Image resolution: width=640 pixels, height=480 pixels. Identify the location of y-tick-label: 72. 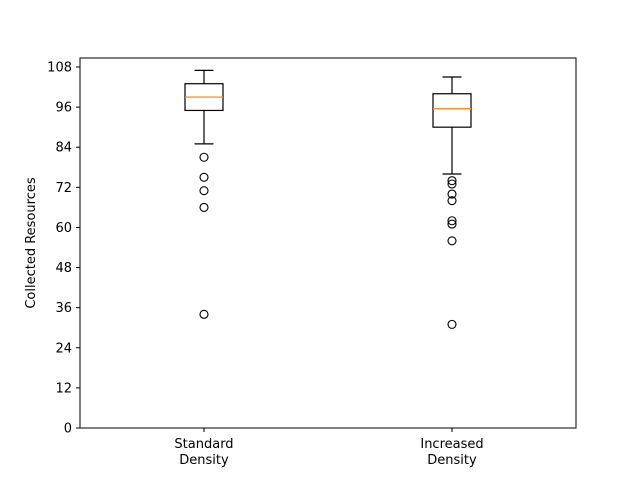
(63, 188).